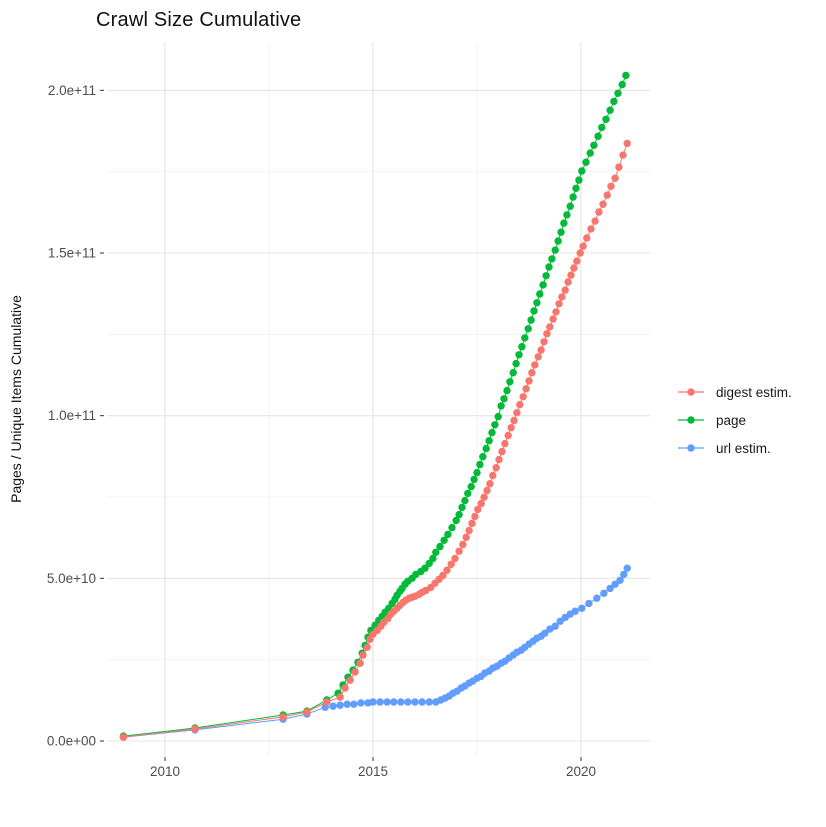  I want to click on y-tick-label: 2.0e+11, so click(72, 90).